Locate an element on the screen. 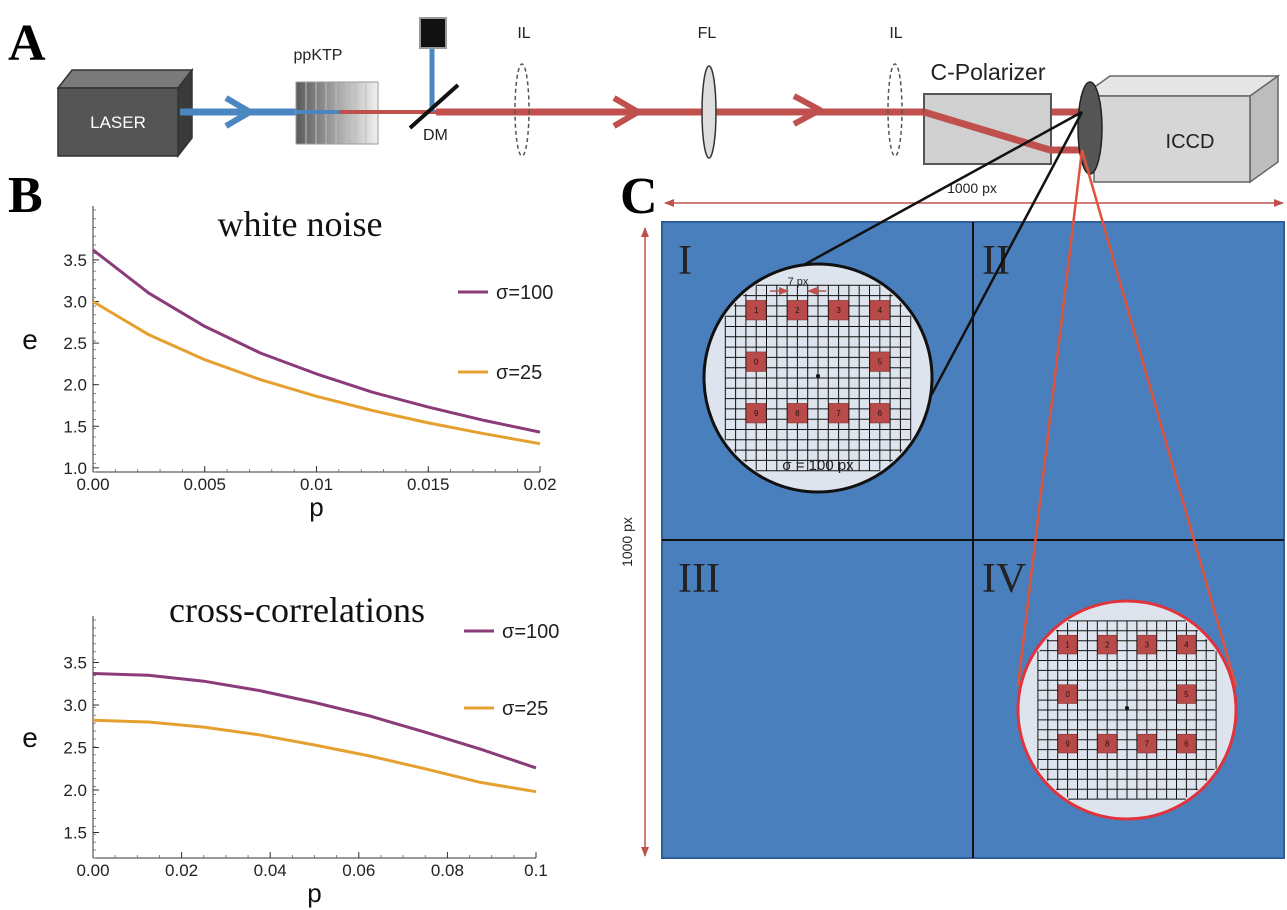  detector-pixel-label: 2 is located at coordinates (797, 310).